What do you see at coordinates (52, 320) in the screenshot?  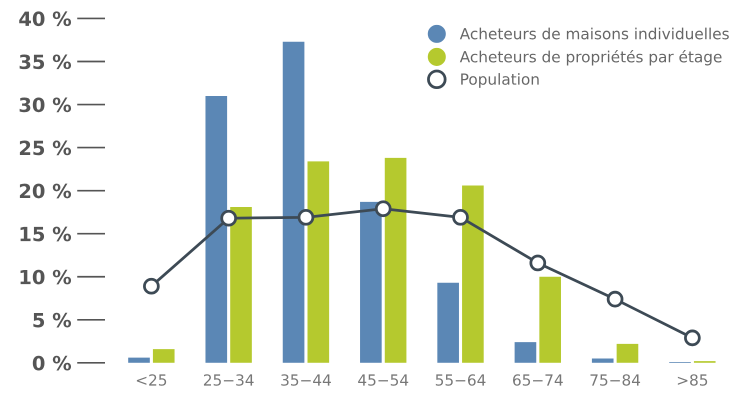 I see `y-tick-label: 5 %` at bounding box center [52, 320].